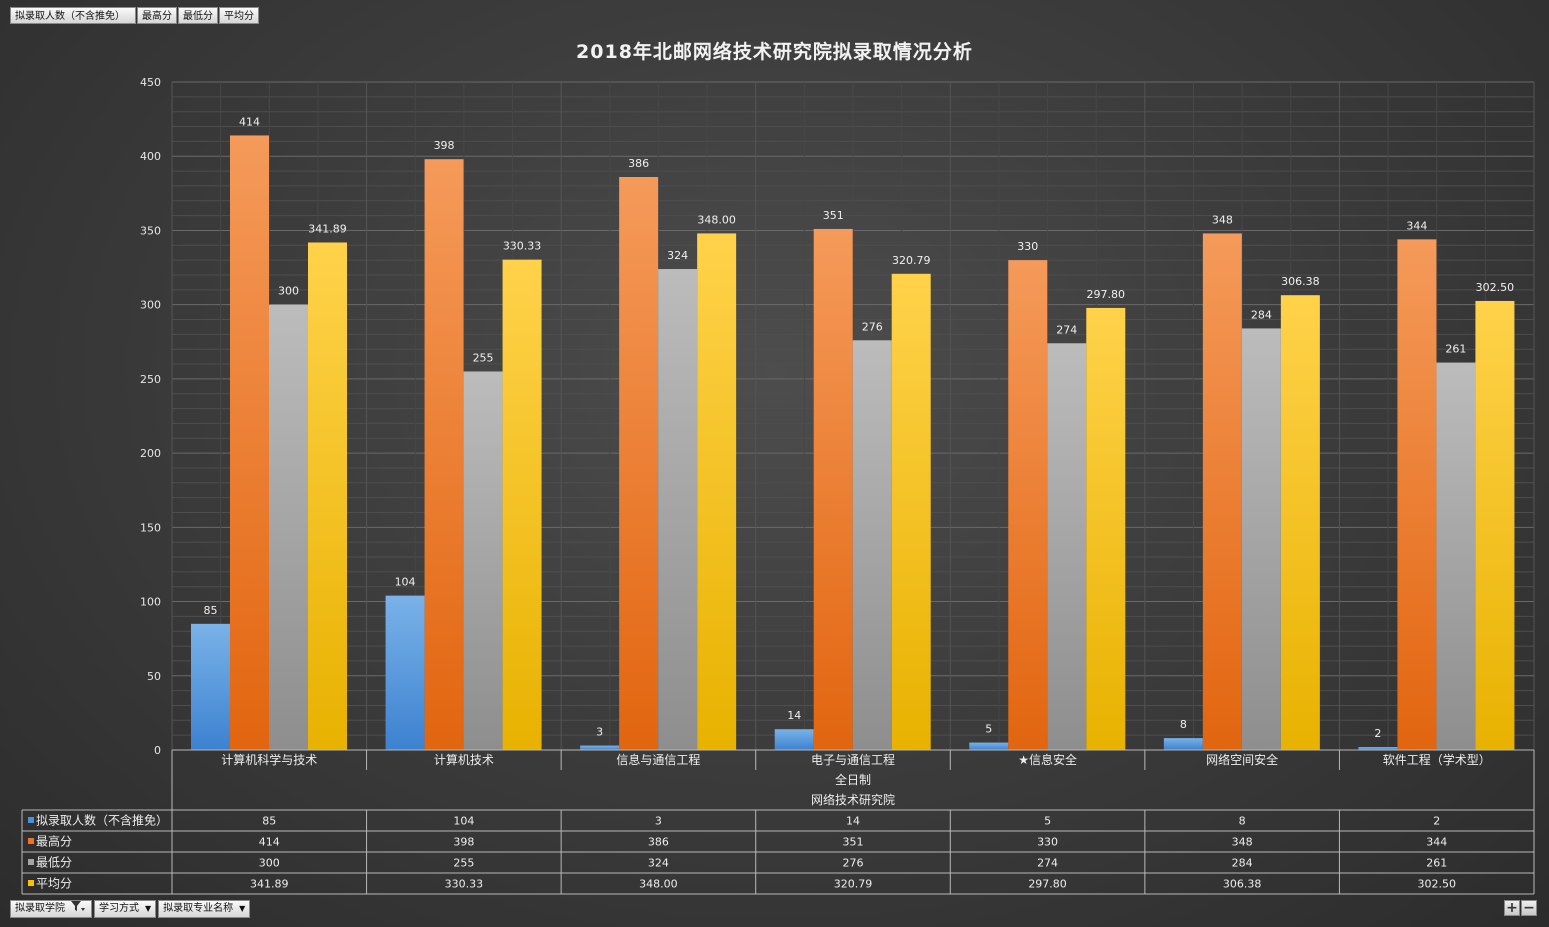  What do you see at coordinates (658, 821) in the screenshot?
I see `table-cell: 3` at bounding box center [658, 821].